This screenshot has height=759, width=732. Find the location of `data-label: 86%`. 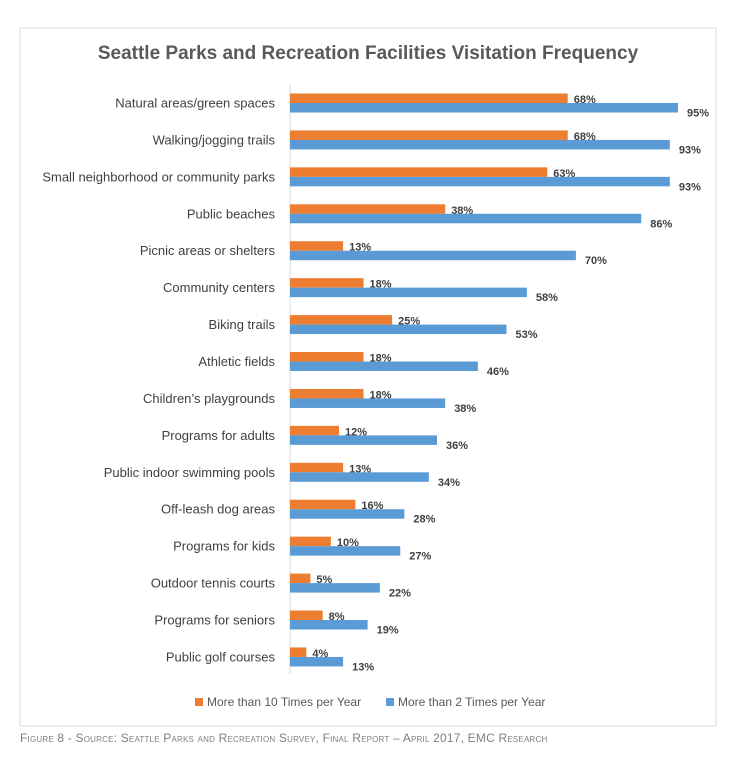

data-label: 86% is located at coordinates (661, 224).